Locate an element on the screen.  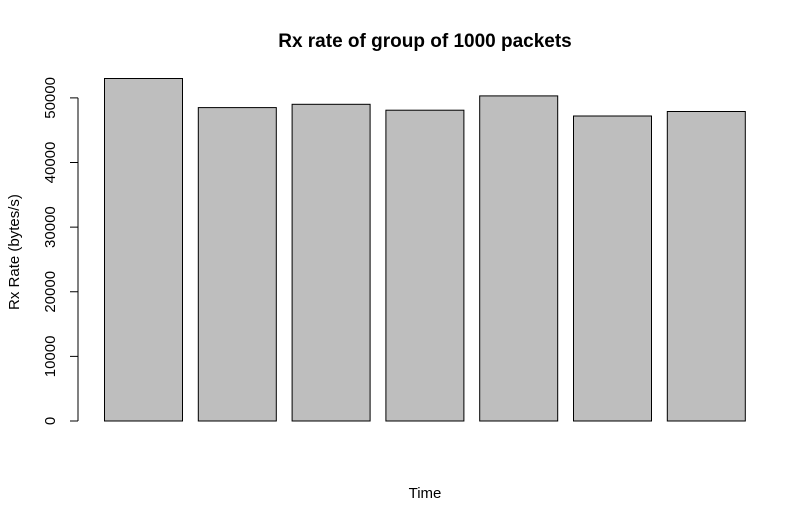
y-axis: 0 10000 20000 30000 40000 50000 is located at coordinates (60, 251).